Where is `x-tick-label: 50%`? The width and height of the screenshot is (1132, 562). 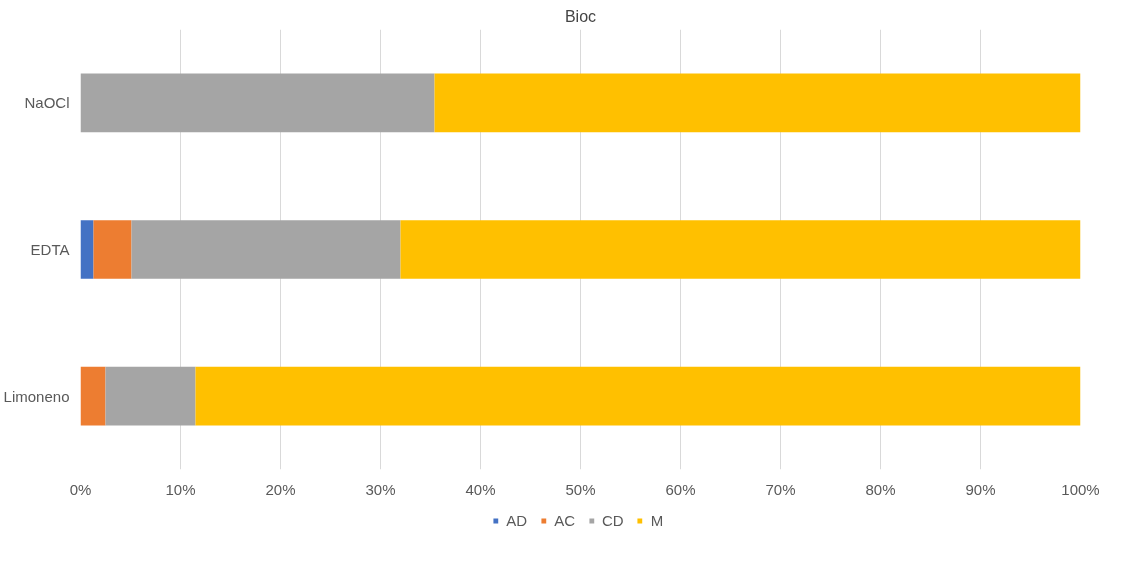 x-tick-label: 50% is located at coordinates (580, 489).